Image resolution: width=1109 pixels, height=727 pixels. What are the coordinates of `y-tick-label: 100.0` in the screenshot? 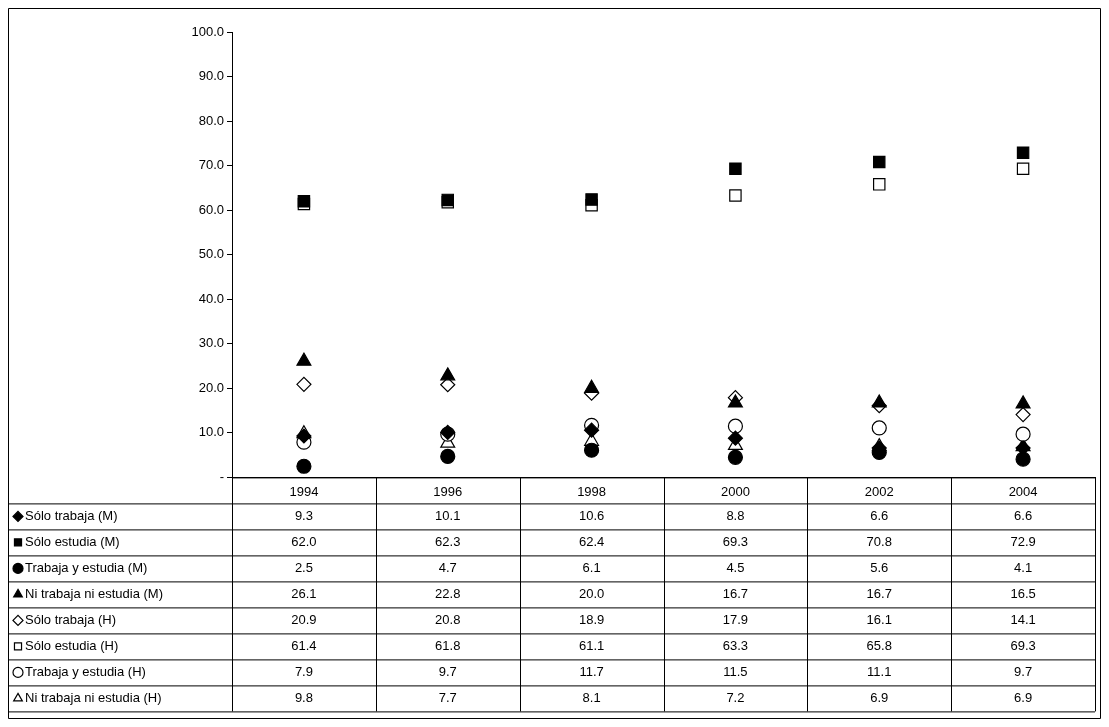 It's located at (207, 31).